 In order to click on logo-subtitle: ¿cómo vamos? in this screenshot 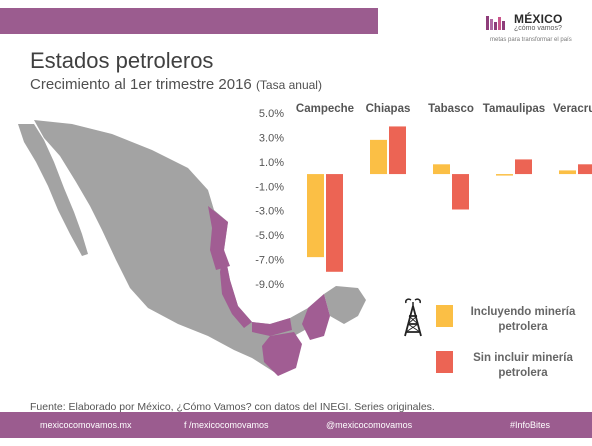, I will do `click(538, 28)`.